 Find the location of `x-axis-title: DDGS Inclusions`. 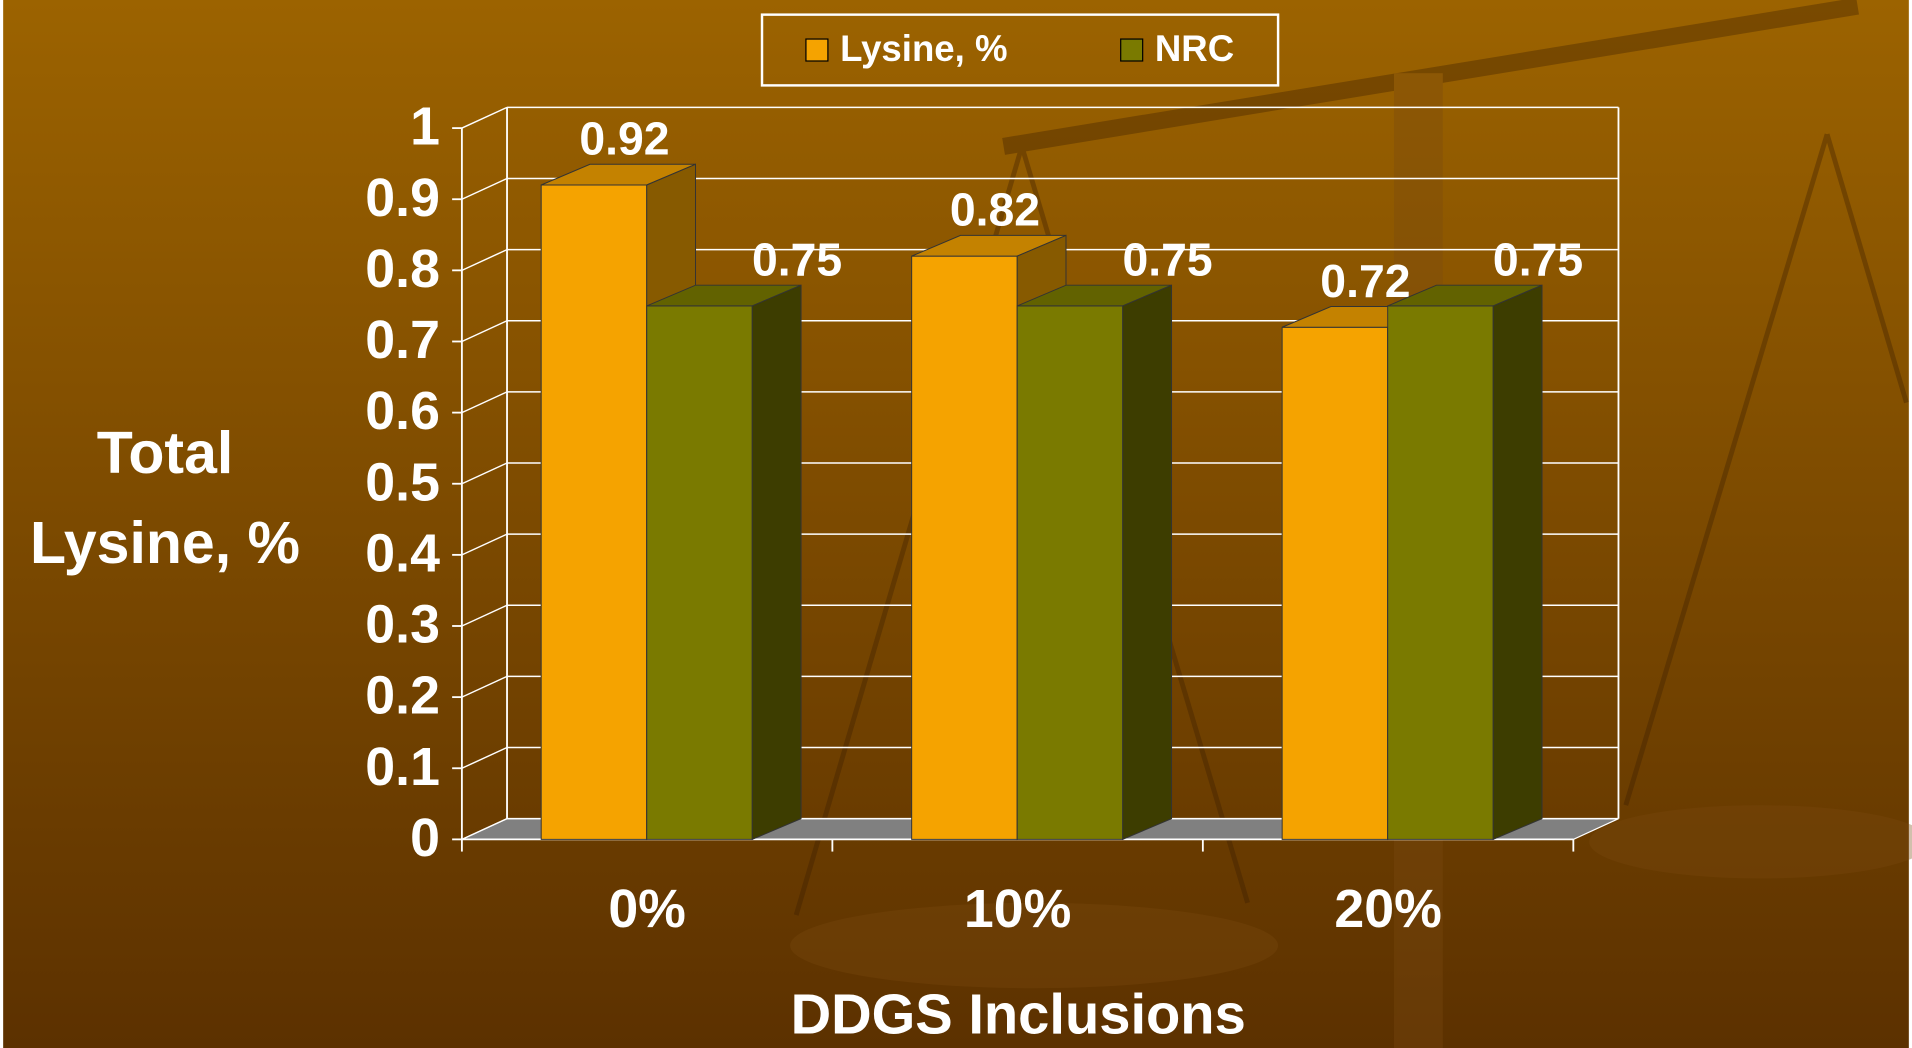

x-axis-title: DDGS Inclusions is located at coordinates (1018, 1014).